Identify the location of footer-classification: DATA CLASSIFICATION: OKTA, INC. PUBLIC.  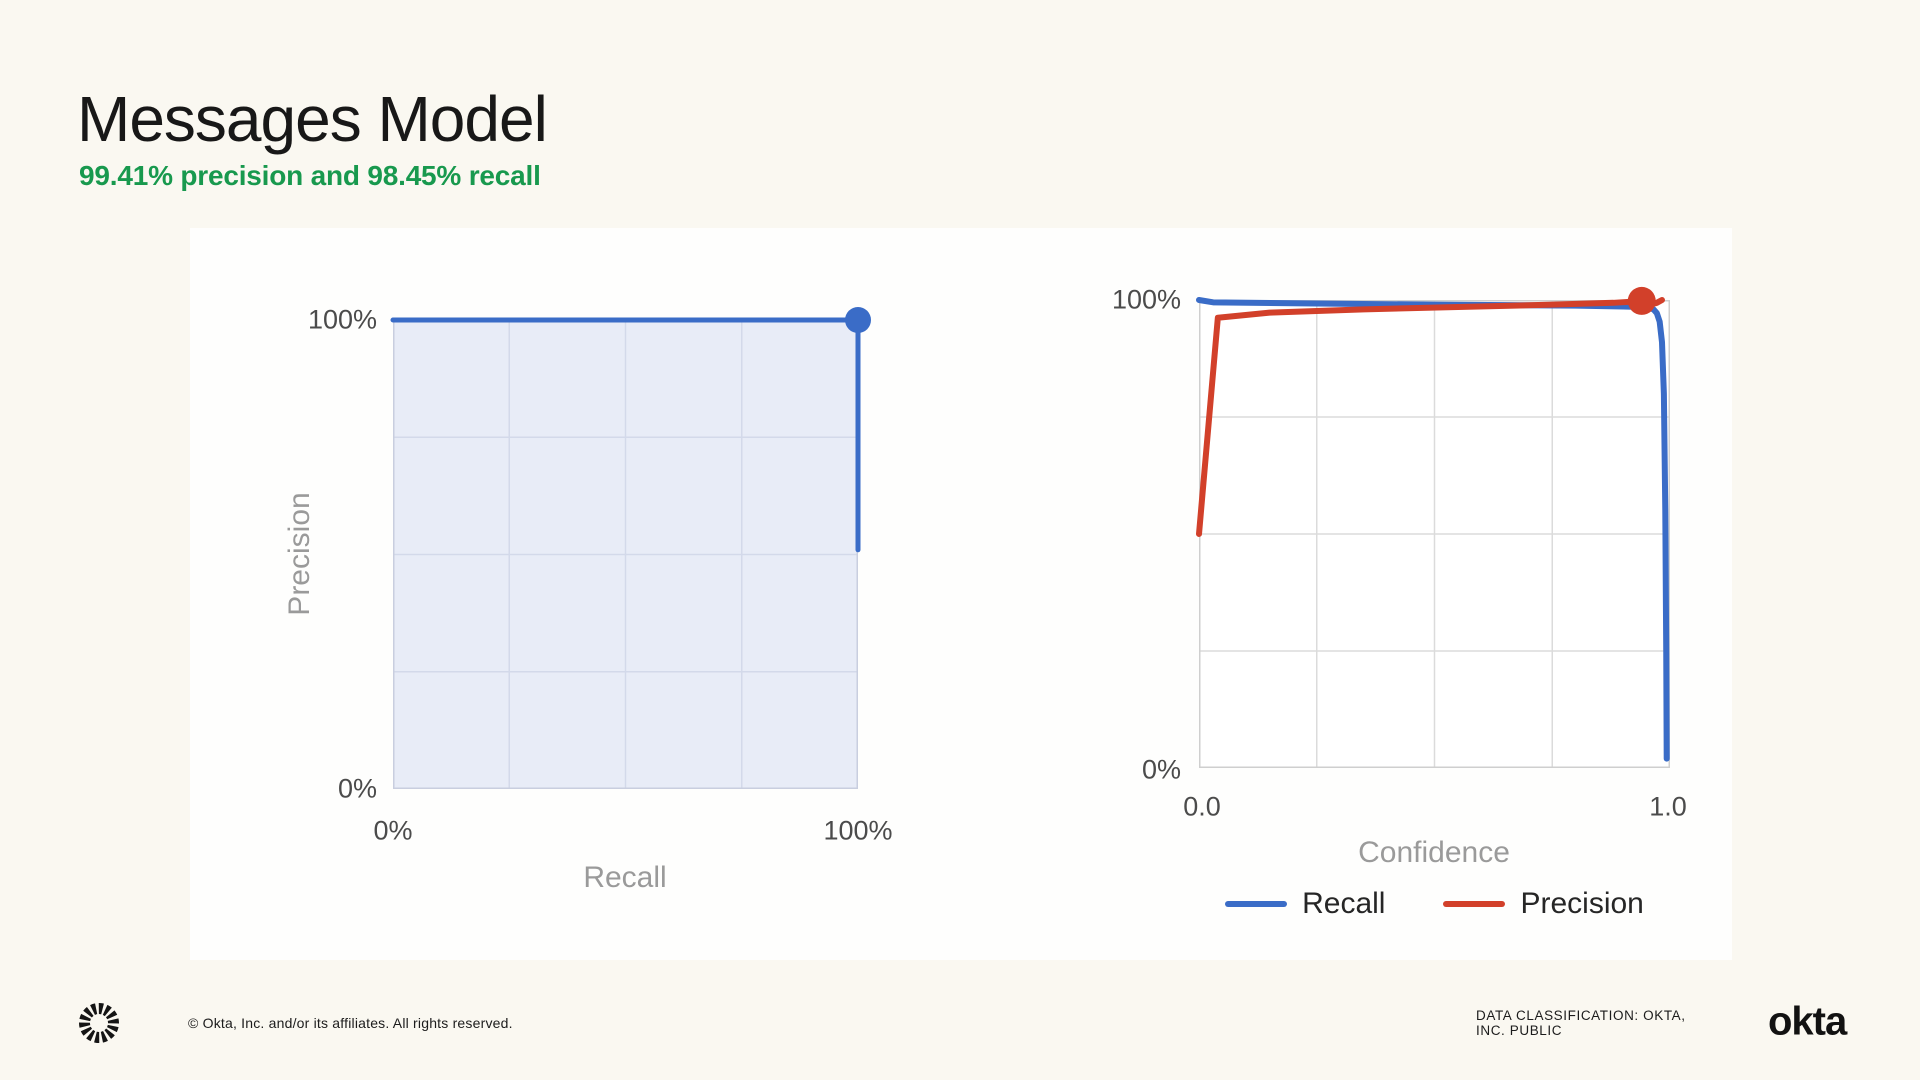
(1581, 1023).